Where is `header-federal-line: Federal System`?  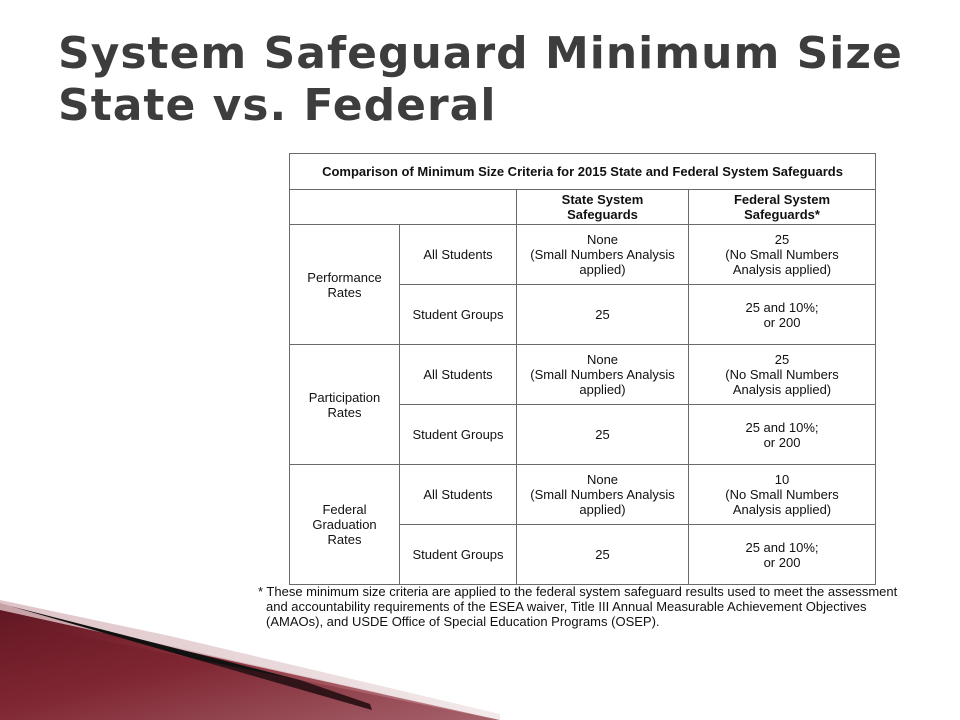
header-federal-line: Federal System is located at coordinates (782, 199).